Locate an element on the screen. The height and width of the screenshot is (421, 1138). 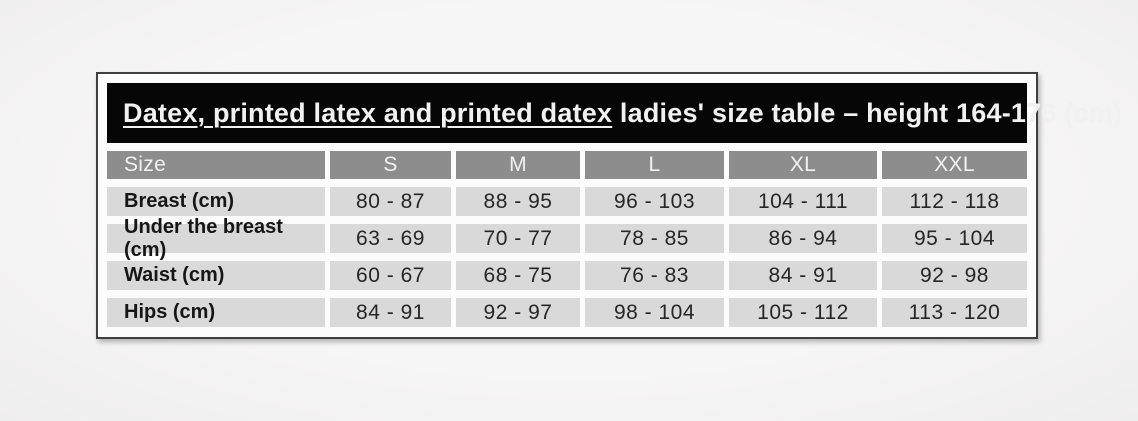
value-cell: 76 - 83 is located at coordinates (654, 275).